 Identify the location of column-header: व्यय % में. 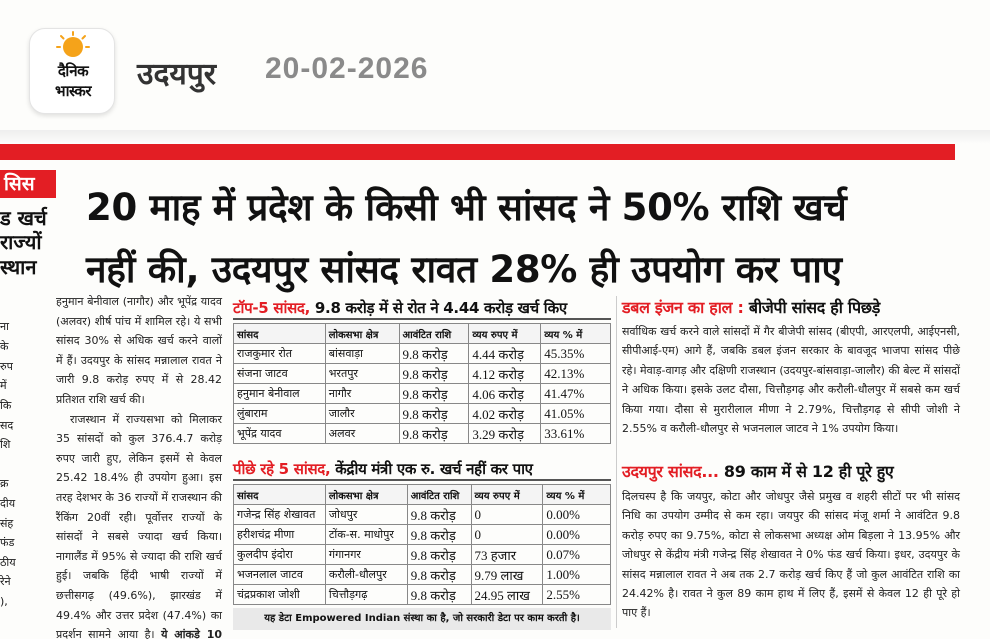
(575, 333).